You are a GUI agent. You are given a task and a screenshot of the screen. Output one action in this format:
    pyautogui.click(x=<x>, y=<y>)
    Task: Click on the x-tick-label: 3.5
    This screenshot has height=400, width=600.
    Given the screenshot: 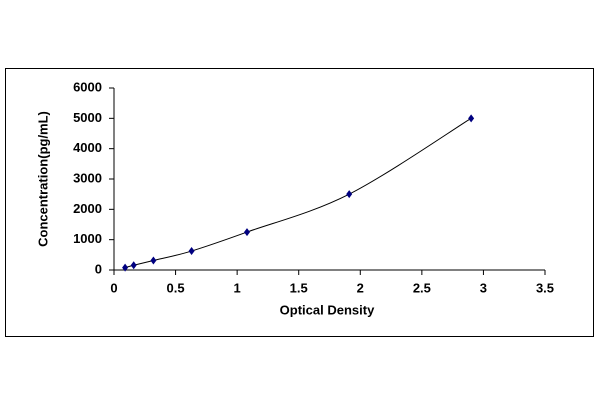 What is the action you would take?
    pyautogui.click(x=545, y=287)
    